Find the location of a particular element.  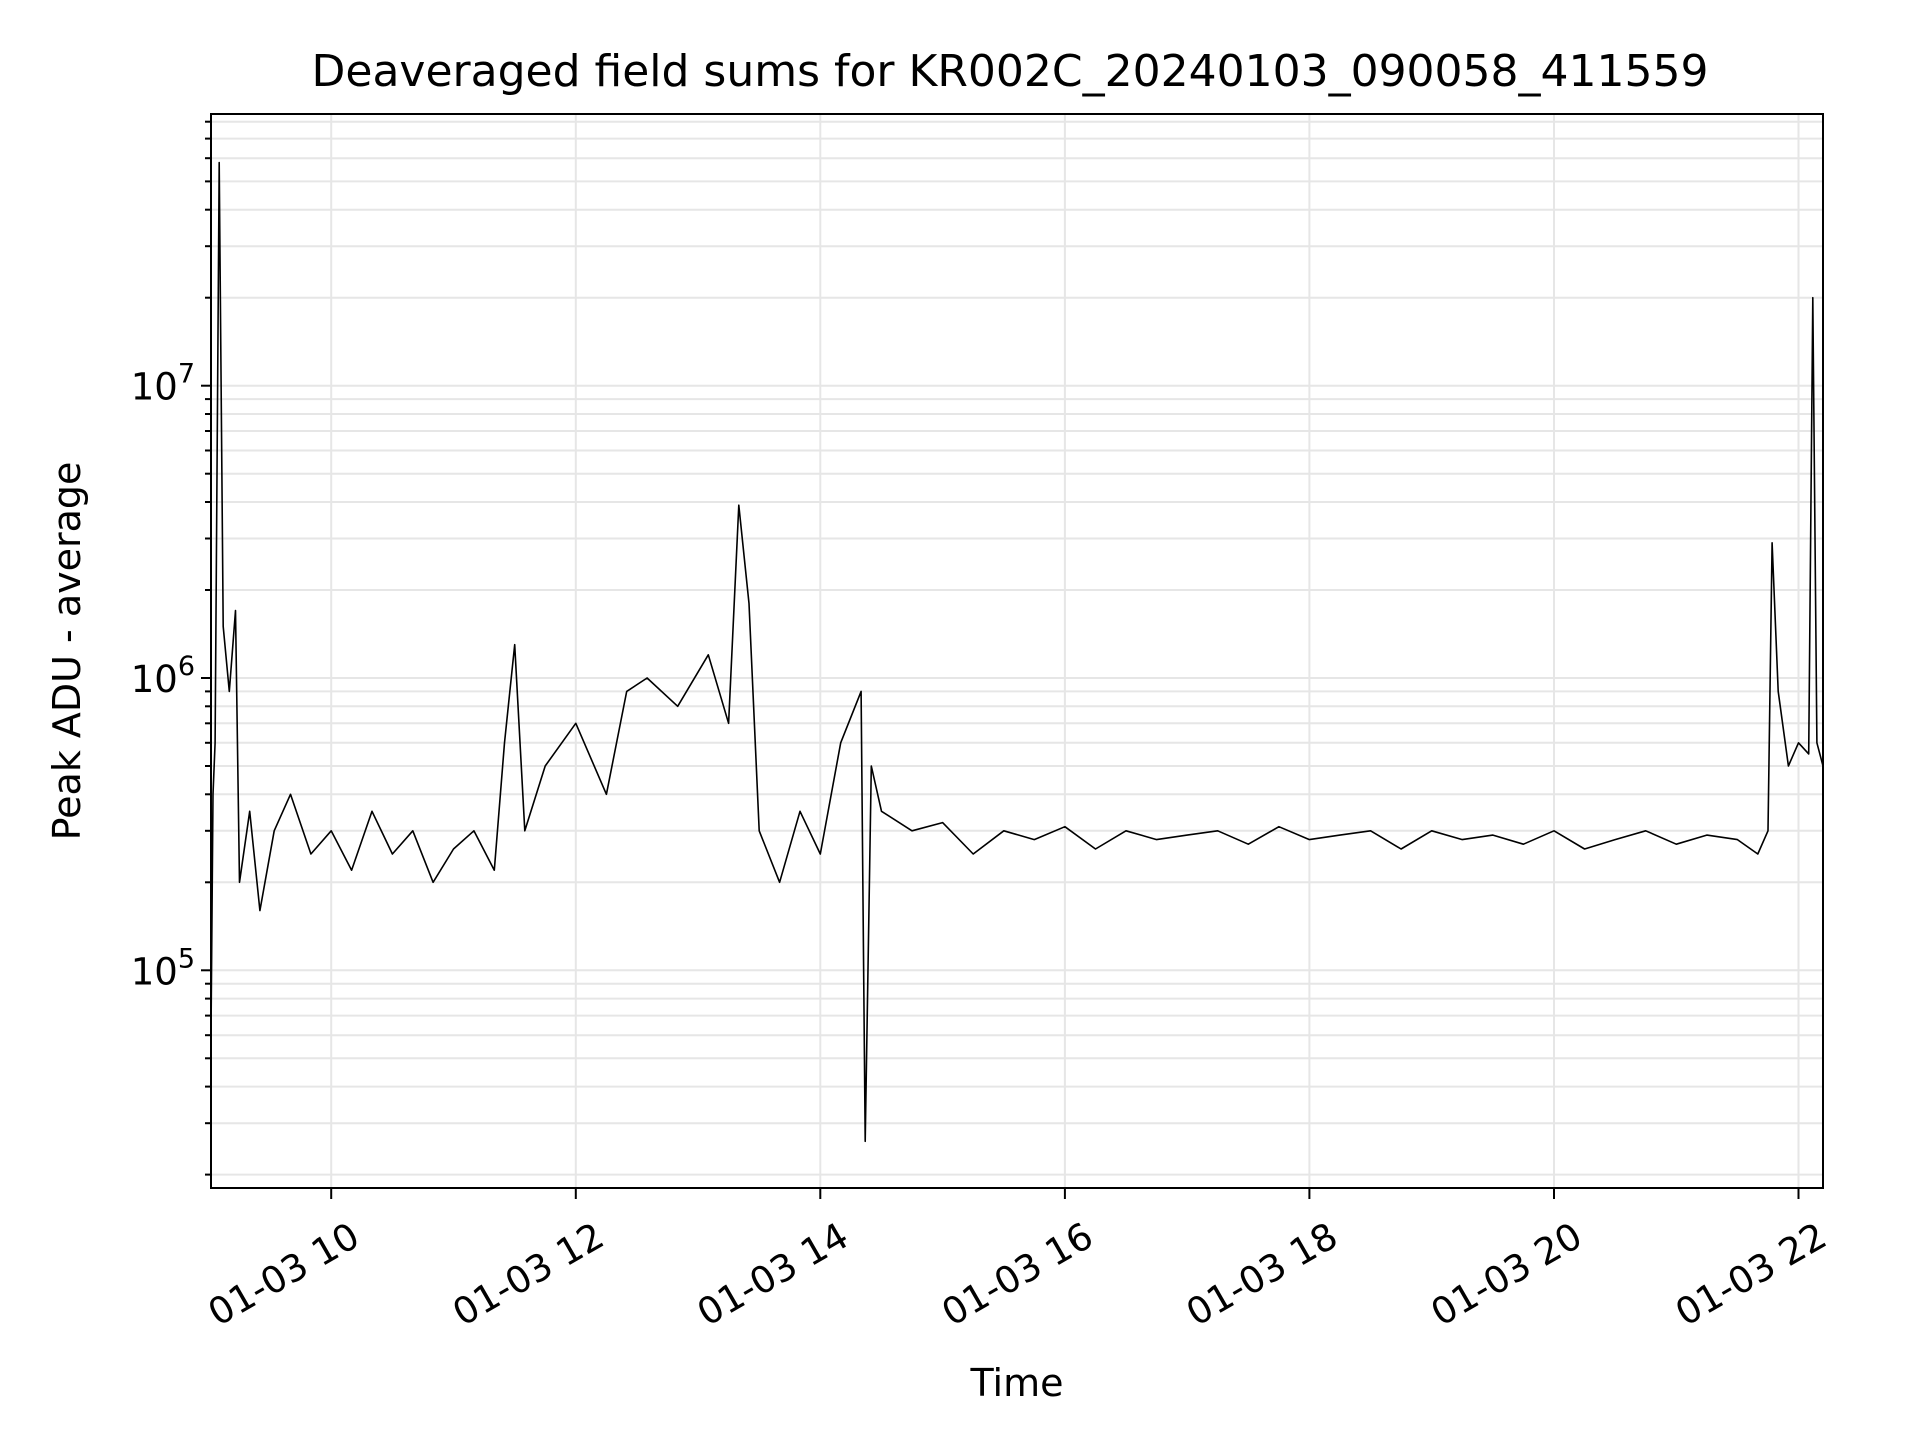

x-tick-label: 01-03 22 is located at coordinates (1751, 1274).